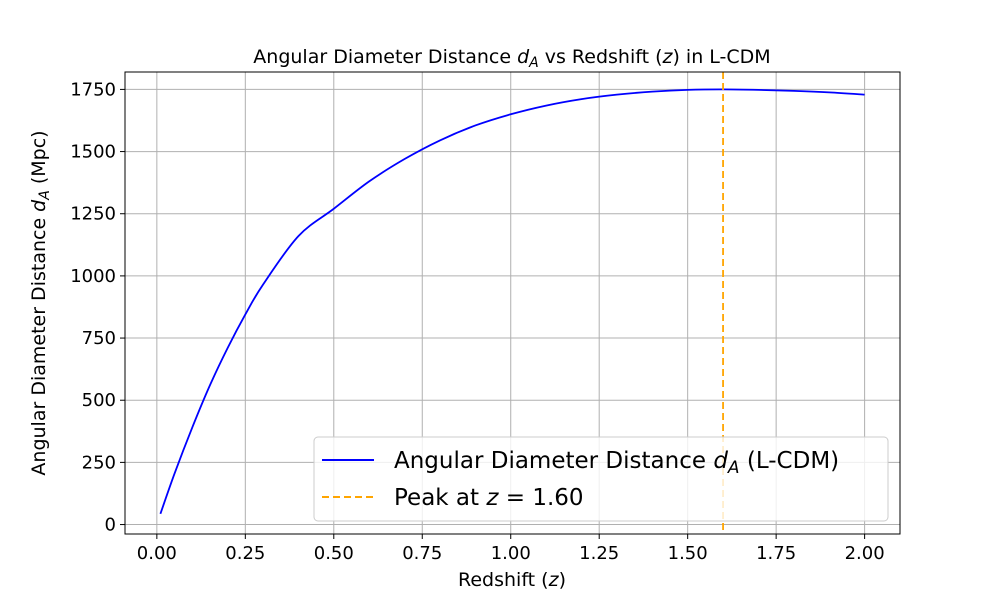 Image resolution: width=1000 pixels, height=600 pixels. I want to click on x-tick-label: 0.75, so click(422, 553).